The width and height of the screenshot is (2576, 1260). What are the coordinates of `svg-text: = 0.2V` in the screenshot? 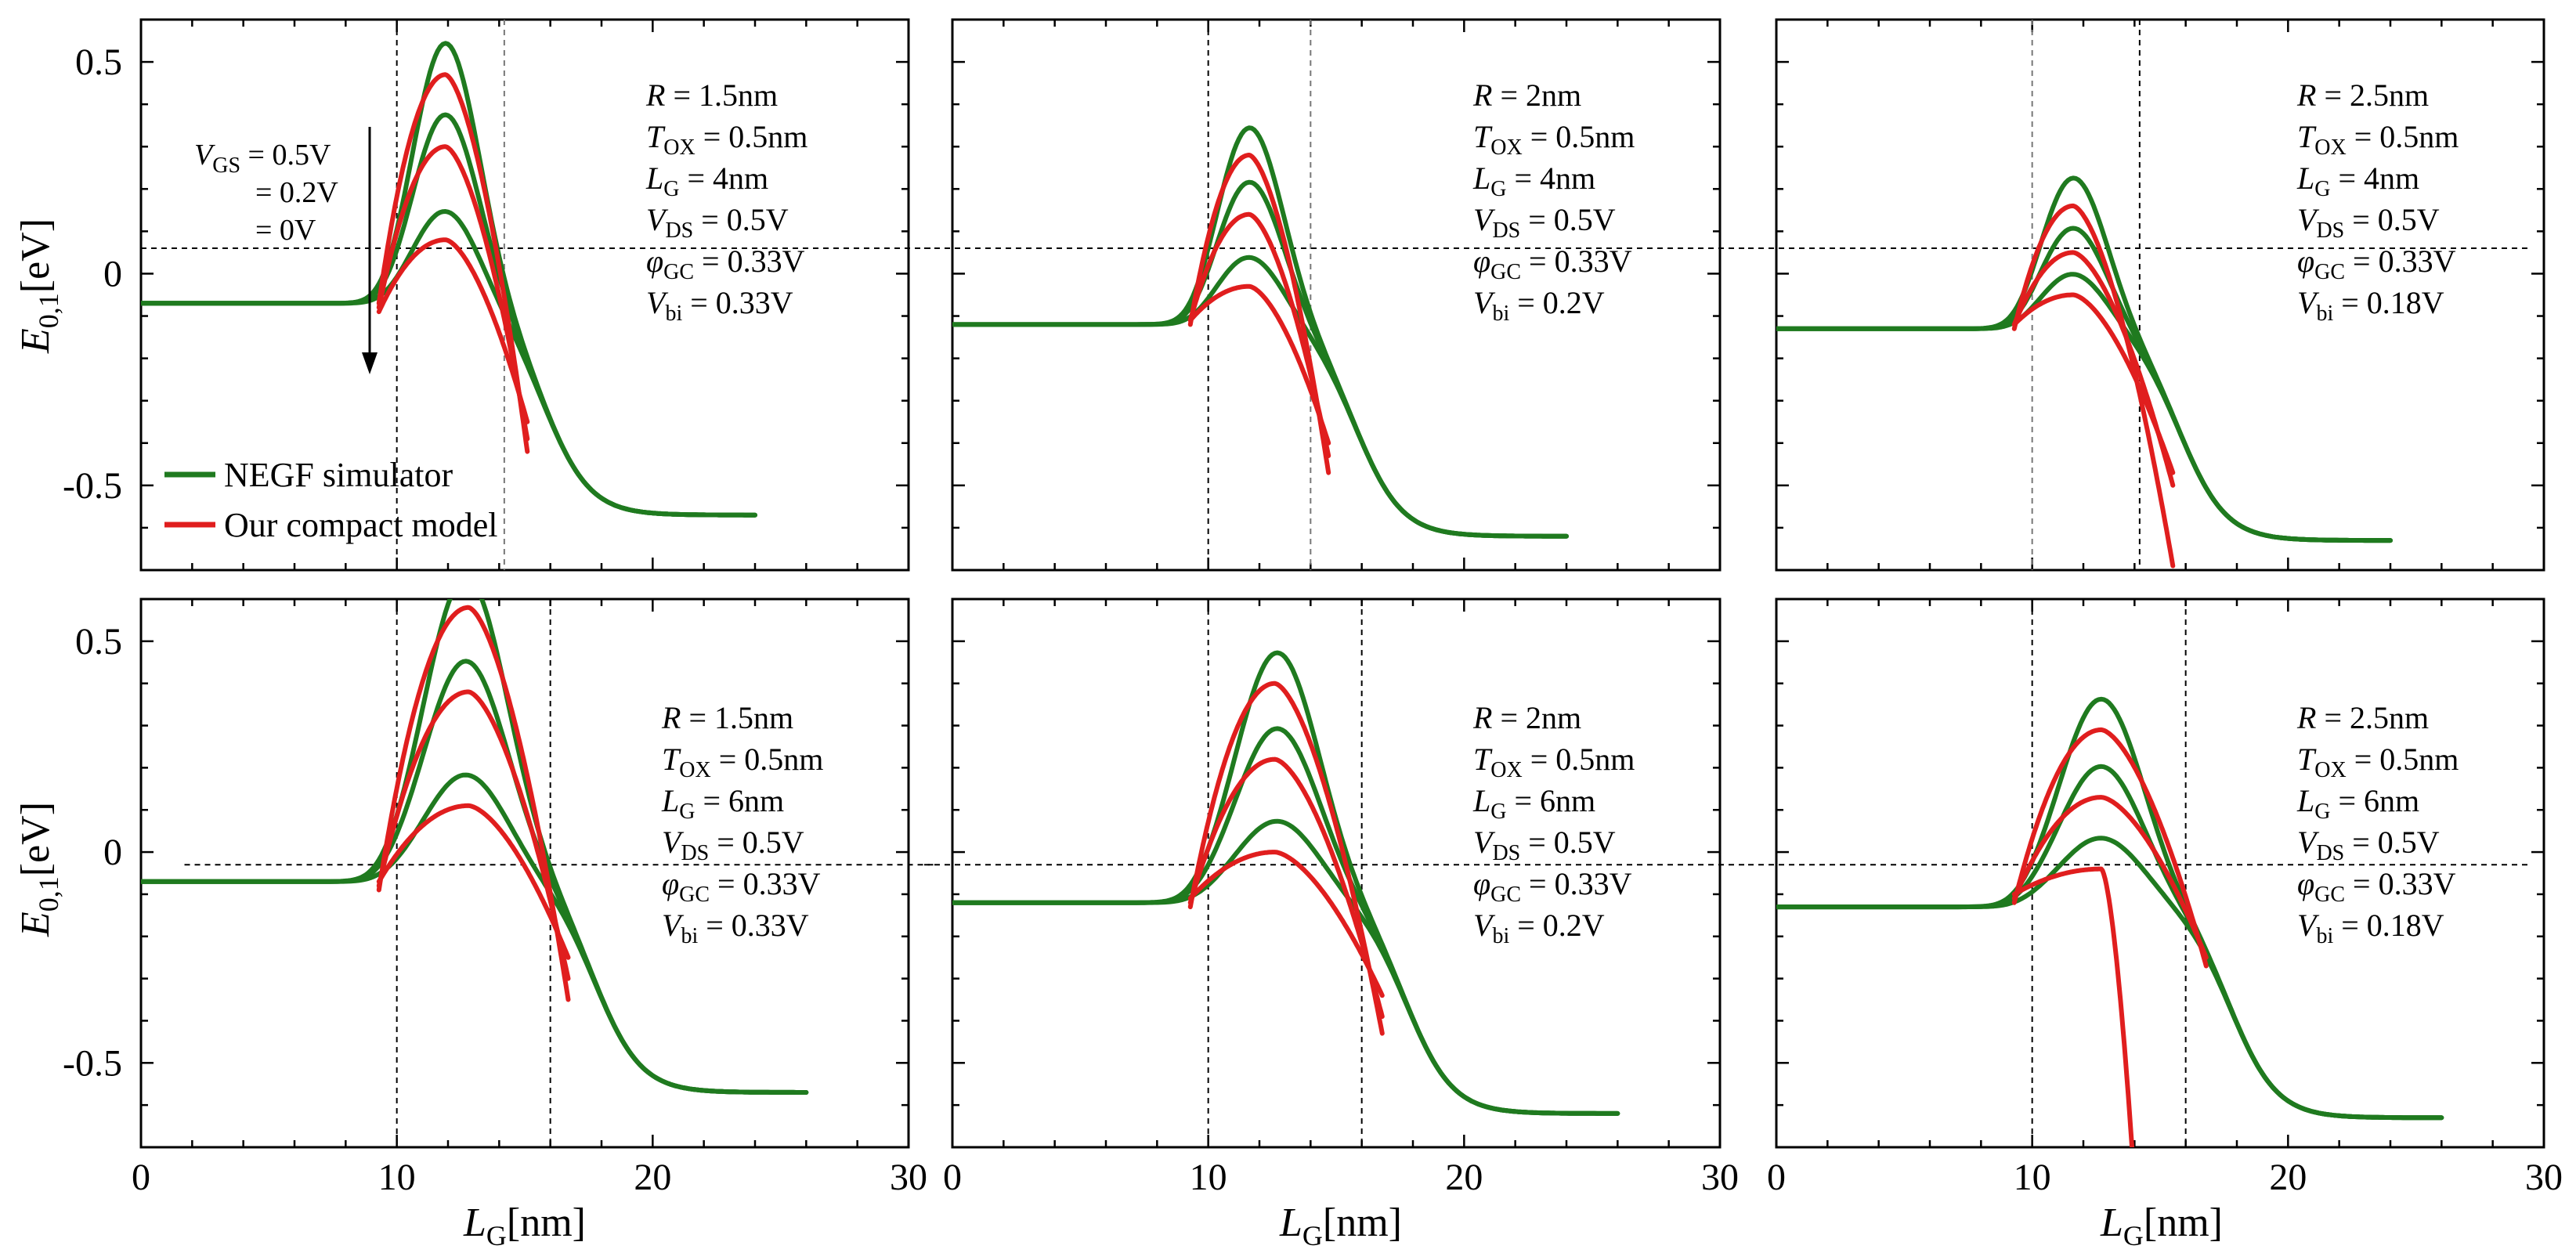 It's located at (296, 192).